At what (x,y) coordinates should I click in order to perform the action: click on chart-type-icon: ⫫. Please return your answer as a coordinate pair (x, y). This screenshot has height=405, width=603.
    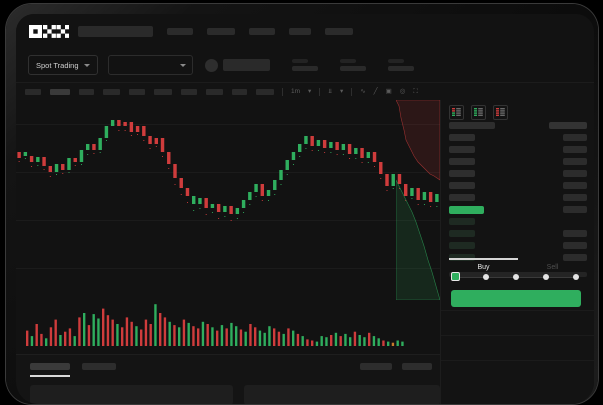
    Looking at the image, I should click on (330, 91).